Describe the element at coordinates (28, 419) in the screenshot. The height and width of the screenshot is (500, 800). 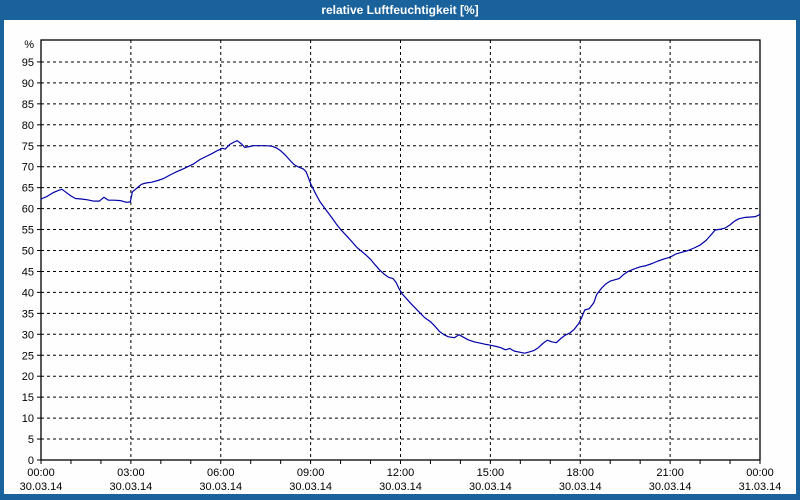
I see `y-tick-label: 10` at that location.